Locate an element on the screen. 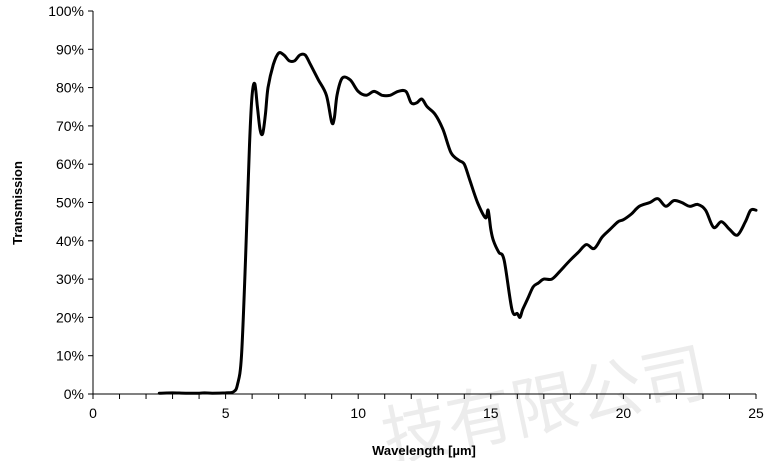 This screenshot has height=461, width=766. y-axis-title: Transmission is located at coordinates (17, 203).